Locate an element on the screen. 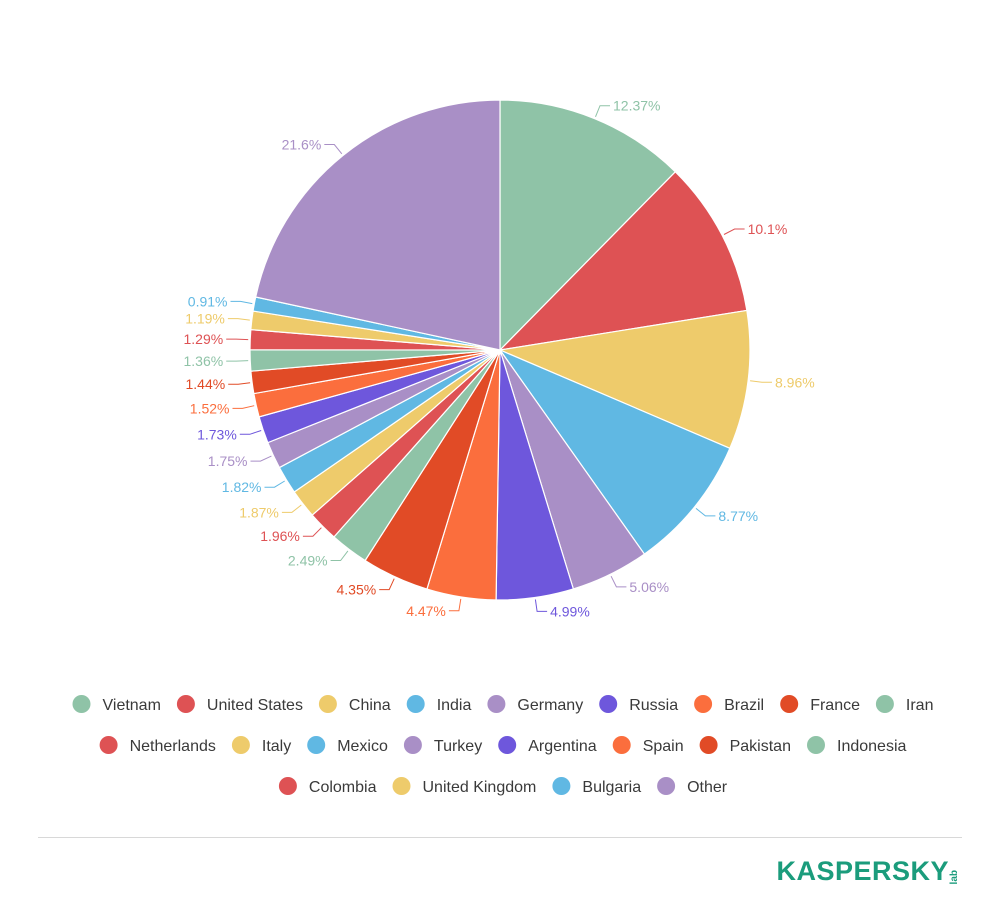 The width and height of the screenshot is (1000, 919). slice-label-india: 8.77% is located at coordinates (738, 516).